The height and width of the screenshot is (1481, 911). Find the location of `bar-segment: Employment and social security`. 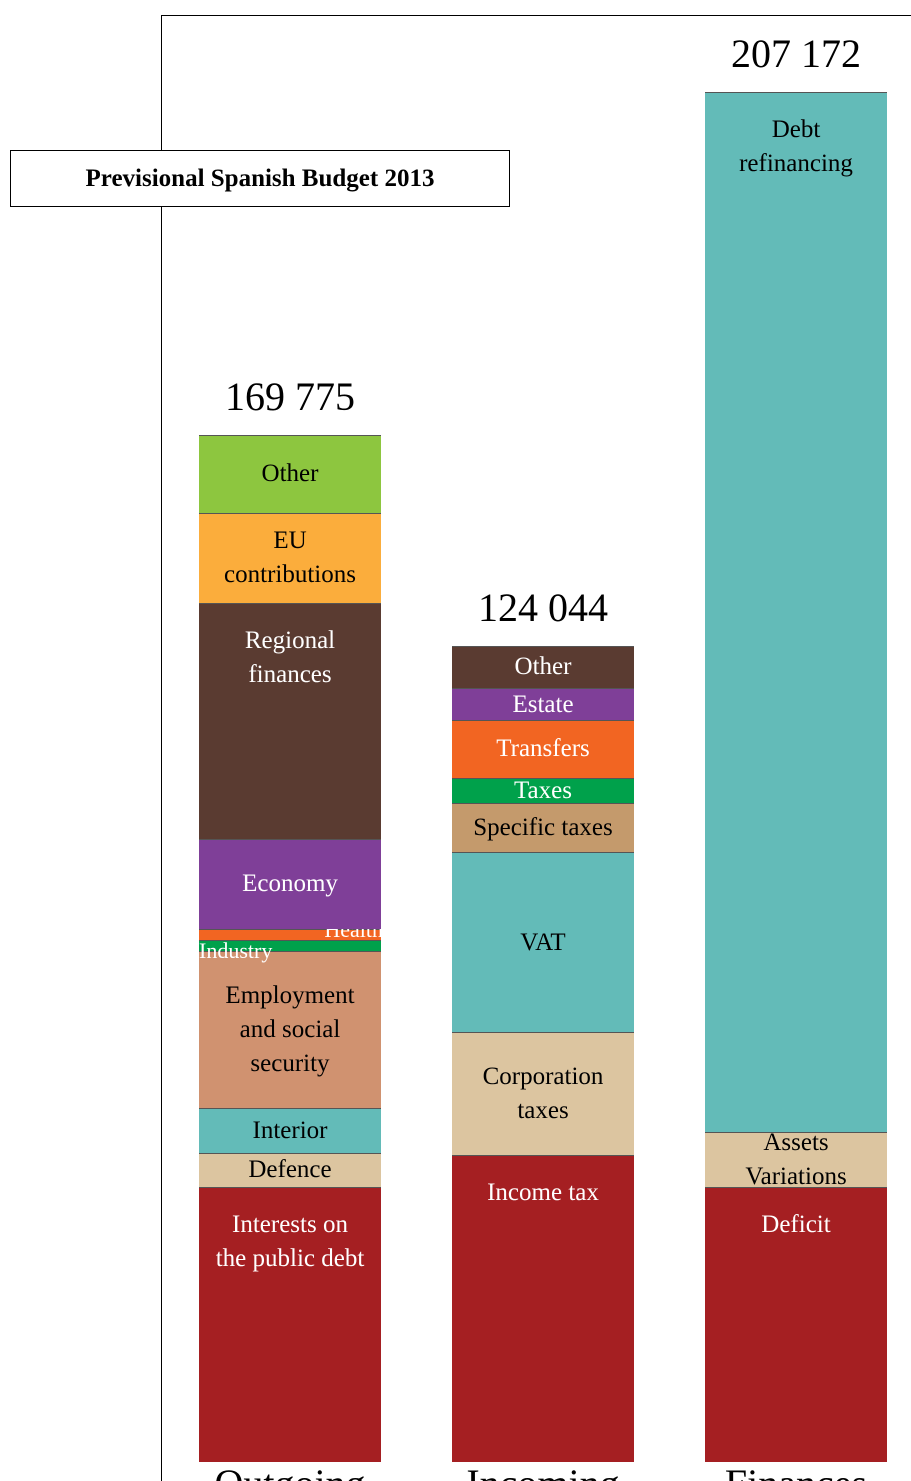

bar-segment: Employment and social security is located at coordinates (290, 1030).